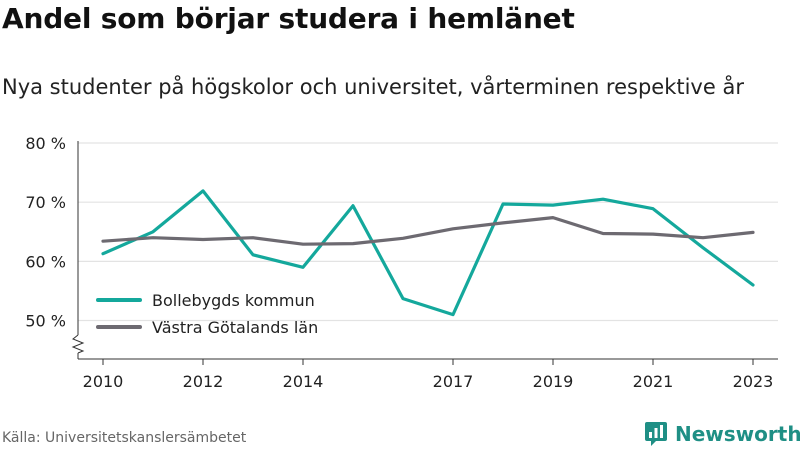 Image resolution: width=800 pixels, height=450 pixels. Describe the element at coordinates (207, 314) in the screenshot. I see `legend: Bollebygds kommun Västra Götalands län` at that location.